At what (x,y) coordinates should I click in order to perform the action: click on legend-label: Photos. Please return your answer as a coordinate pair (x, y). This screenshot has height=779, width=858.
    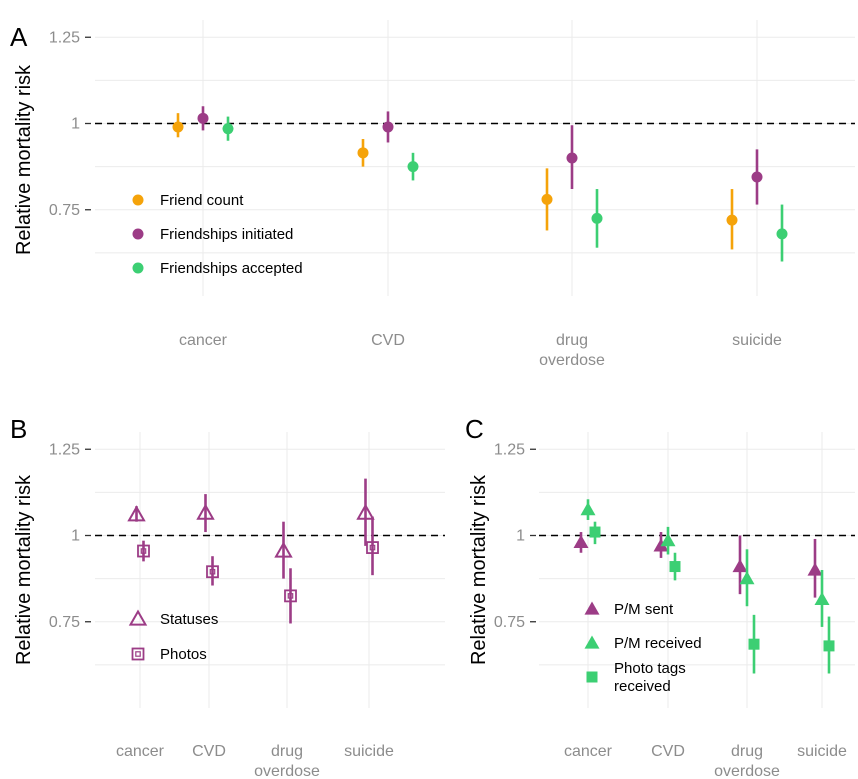
    Looking at the image, I should click on (183, 654).